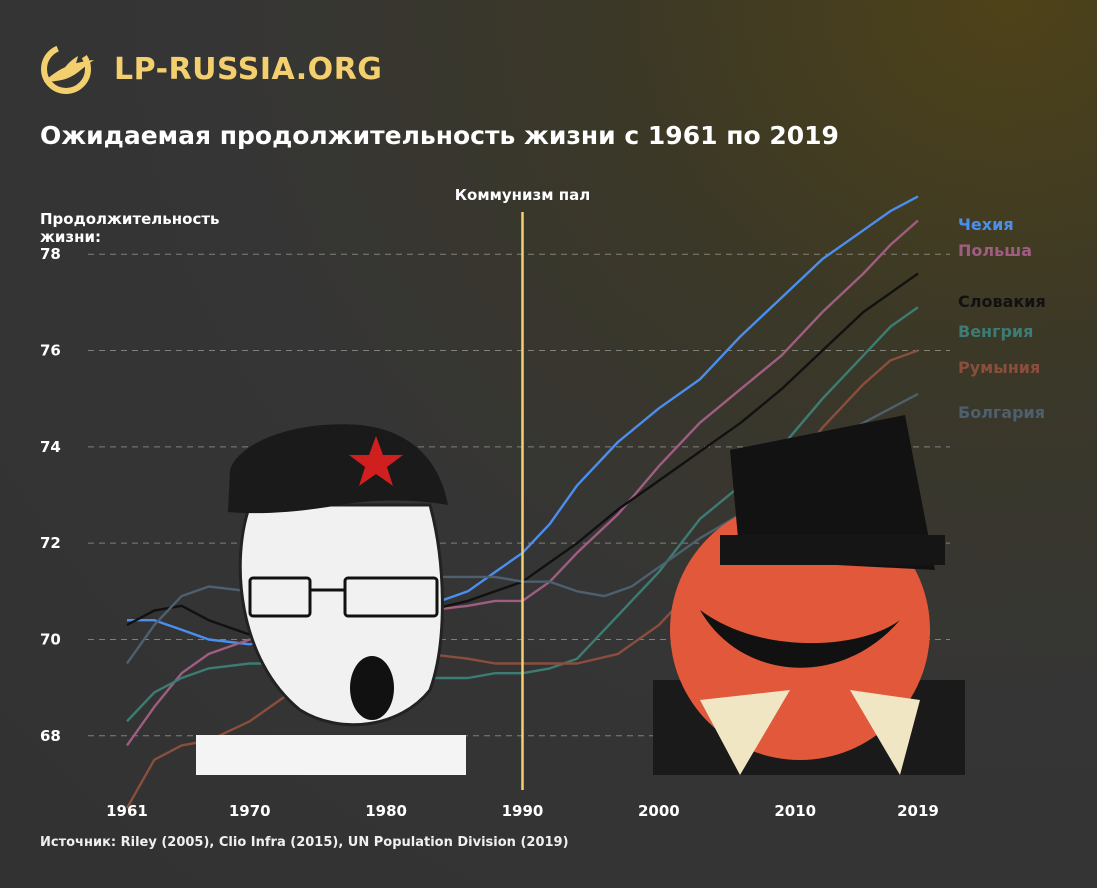  I want to click on series-label-0: Чехия, so click(986, 224).